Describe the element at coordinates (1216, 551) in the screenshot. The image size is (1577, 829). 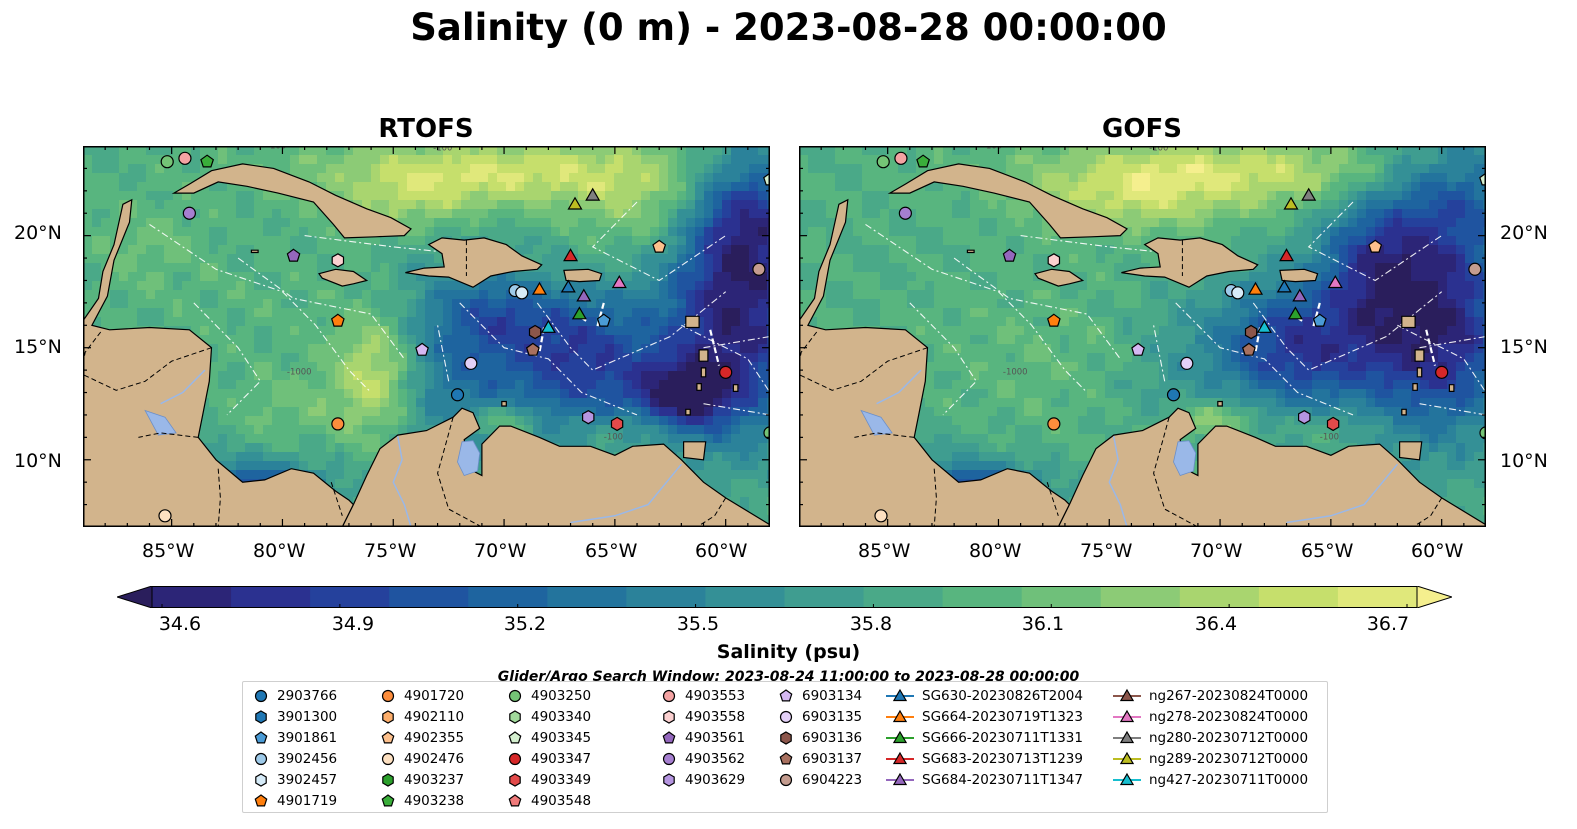
I see `lon-tick-label: 70°W` at that location.